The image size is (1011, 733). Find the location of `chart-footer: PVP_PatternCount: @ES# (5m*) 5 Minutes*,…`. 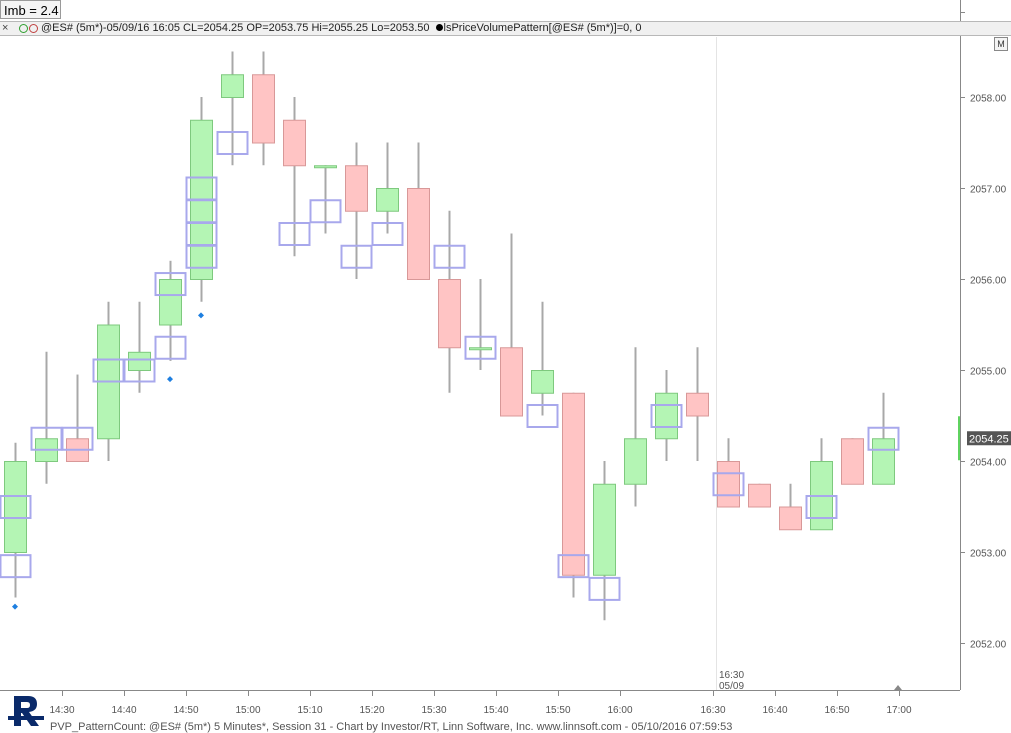

chart-footer: PVP_PatternCount: @ES# (5m*) 5 Minutes*,… is located at coordinates (505, 711).